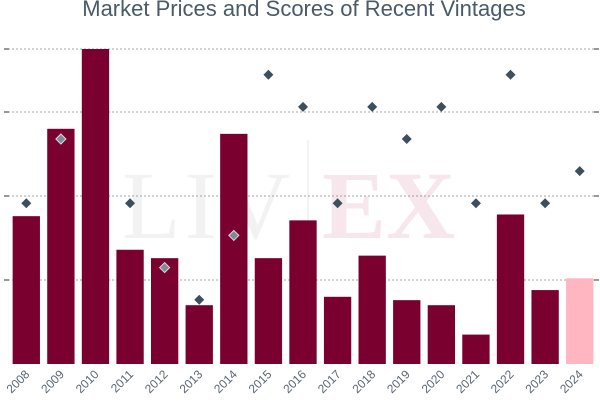 The width and height of the screenshot is (600, 403). Describe the element at coordinates (536, 381) in the screenshot. I see `x-tick-2023: 2023` at that location.